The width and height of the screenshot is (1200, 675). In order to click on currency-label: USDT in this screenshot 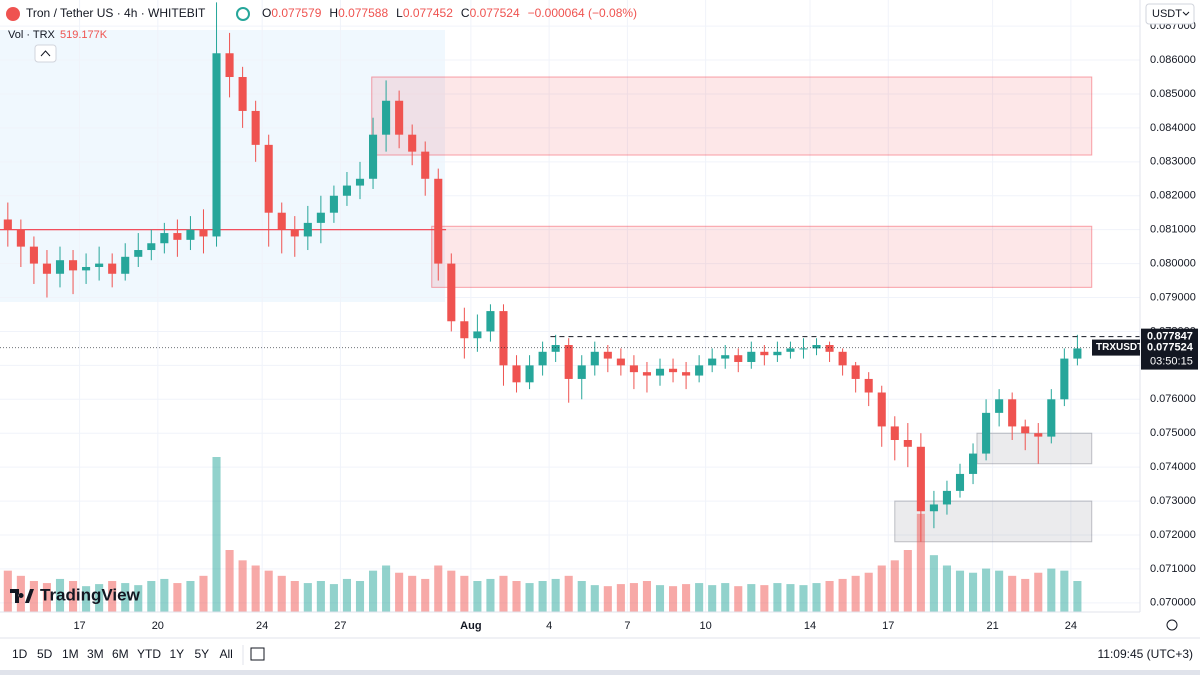, I will do `click(1167, 14)`.